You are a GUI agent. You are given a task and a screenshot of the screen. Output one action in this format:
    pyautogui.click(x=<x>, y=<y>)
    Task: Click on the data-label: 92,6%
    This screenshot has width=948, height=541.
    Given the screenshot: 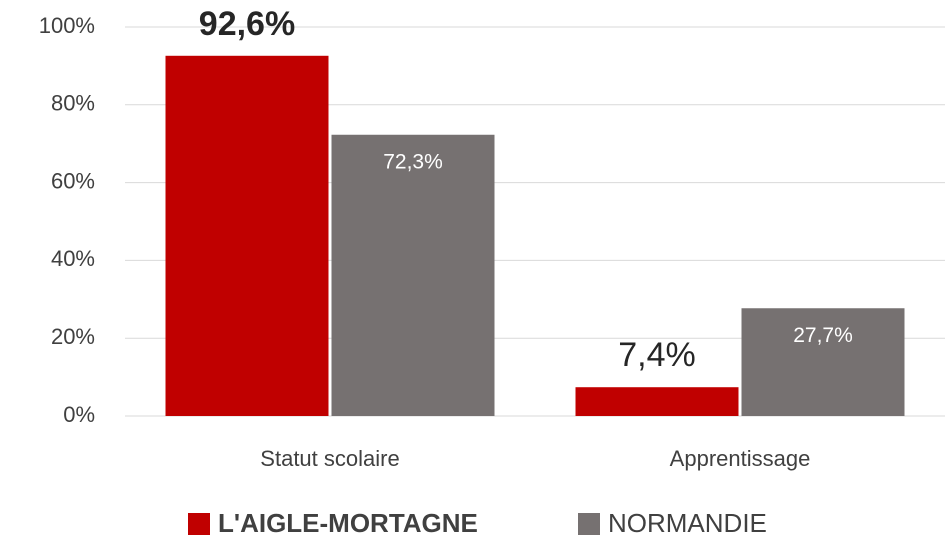 What is the action you would take?
    pyautogui.click(x=247, y=24)
    